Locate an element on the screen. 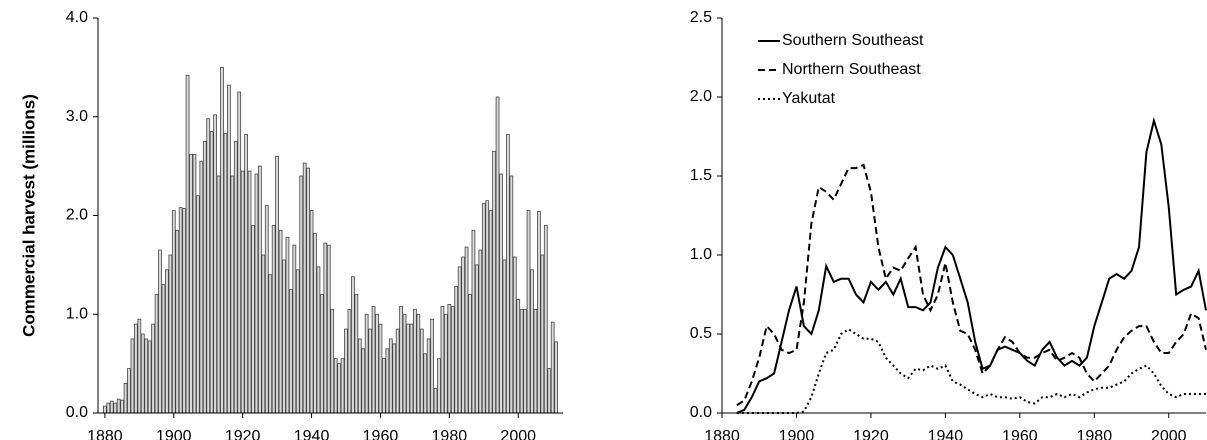 The image size is (1207, 440). x-tick-label: 1920 is located at coordinates (871, 434).